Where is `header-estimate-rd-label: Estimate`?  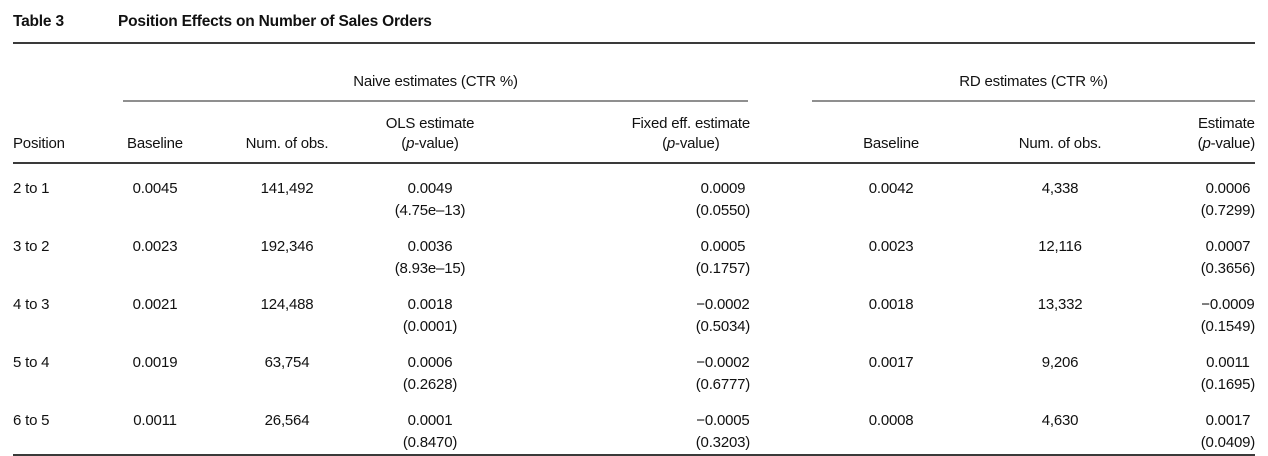 header-estimate-rd-label: Estimate is located at coordinates (1226, 123).